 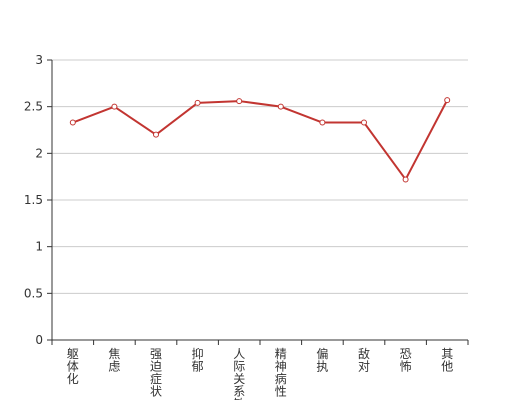 What do you see at coordinates (322, 360) in the screenshot?
I see `x-tick-label: 偏执` at bounding box center [322, 360].